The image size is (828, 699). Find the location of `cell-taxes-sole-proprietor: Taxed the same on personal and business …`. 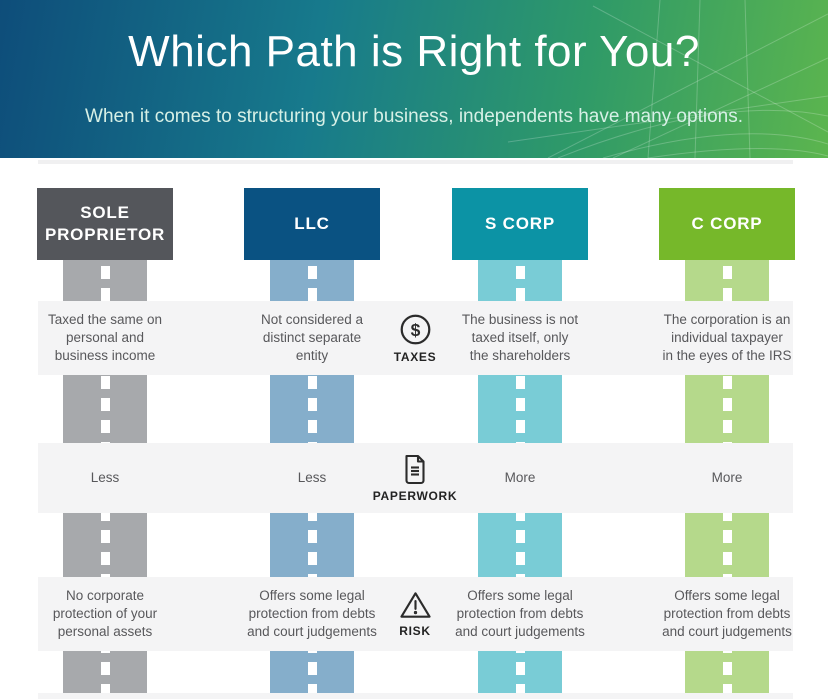

cell-taxes-sole-proprietor: Taxed the same on personal and business … is located at coordinates (105, 337).